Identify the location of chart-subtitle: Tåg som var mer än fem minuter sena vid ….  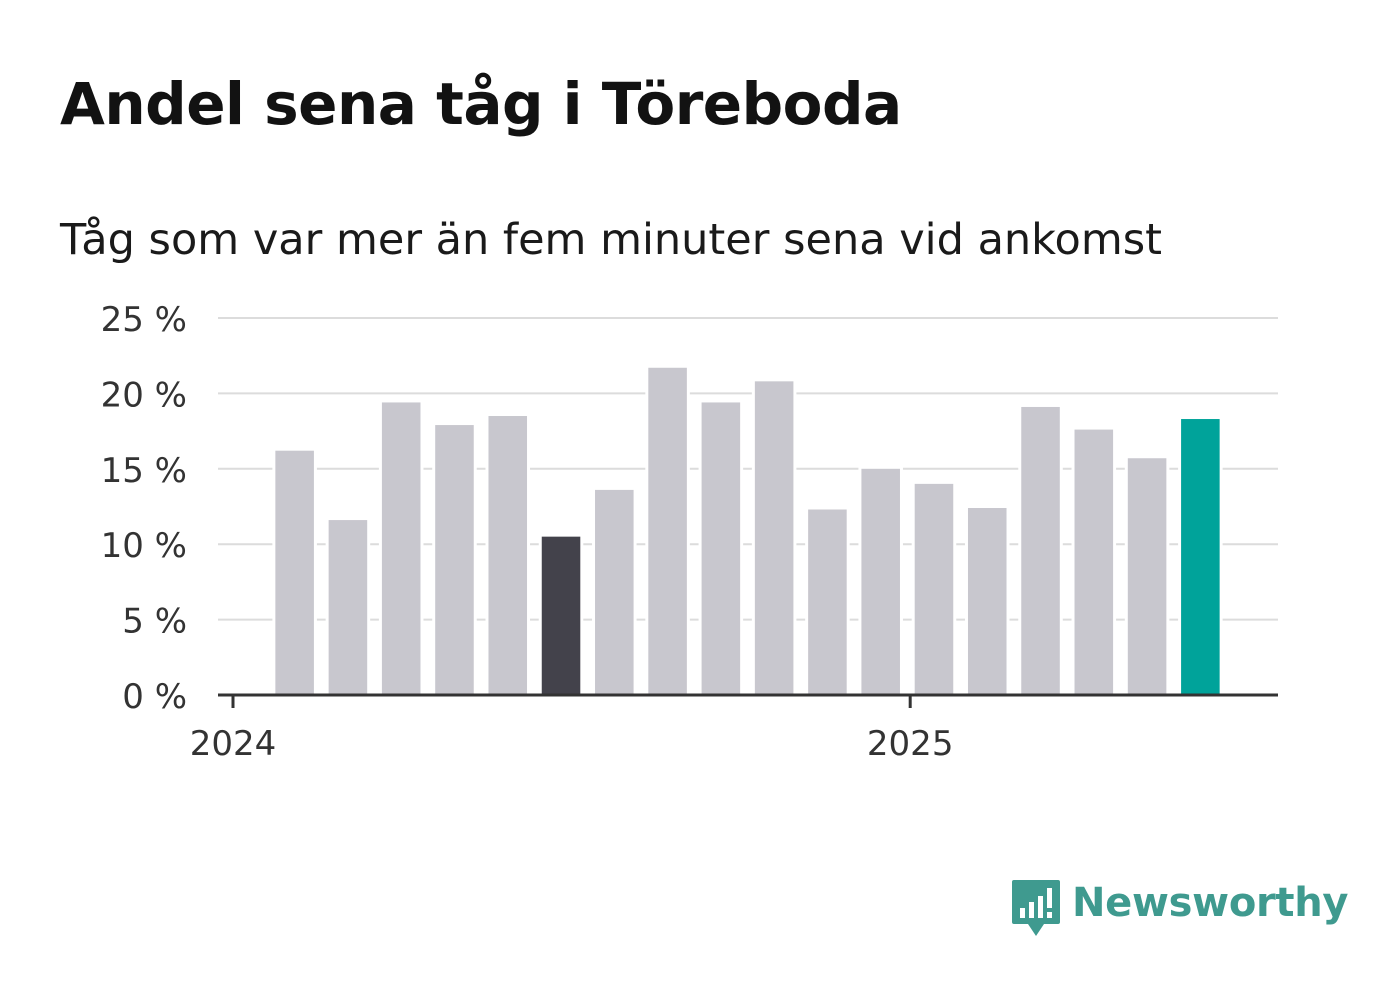
(611, 240).